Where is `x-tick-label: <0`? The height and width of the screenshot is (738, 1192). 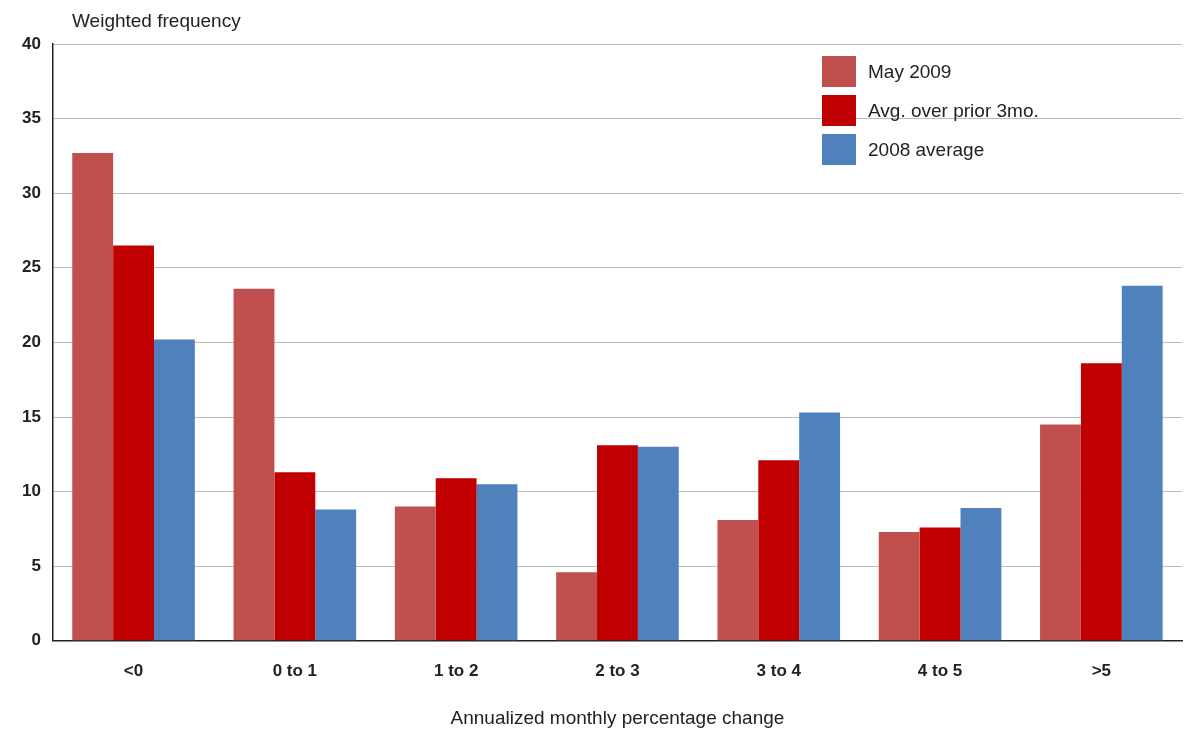
x-tick-label: <0 is located at coordinates (133, 670).